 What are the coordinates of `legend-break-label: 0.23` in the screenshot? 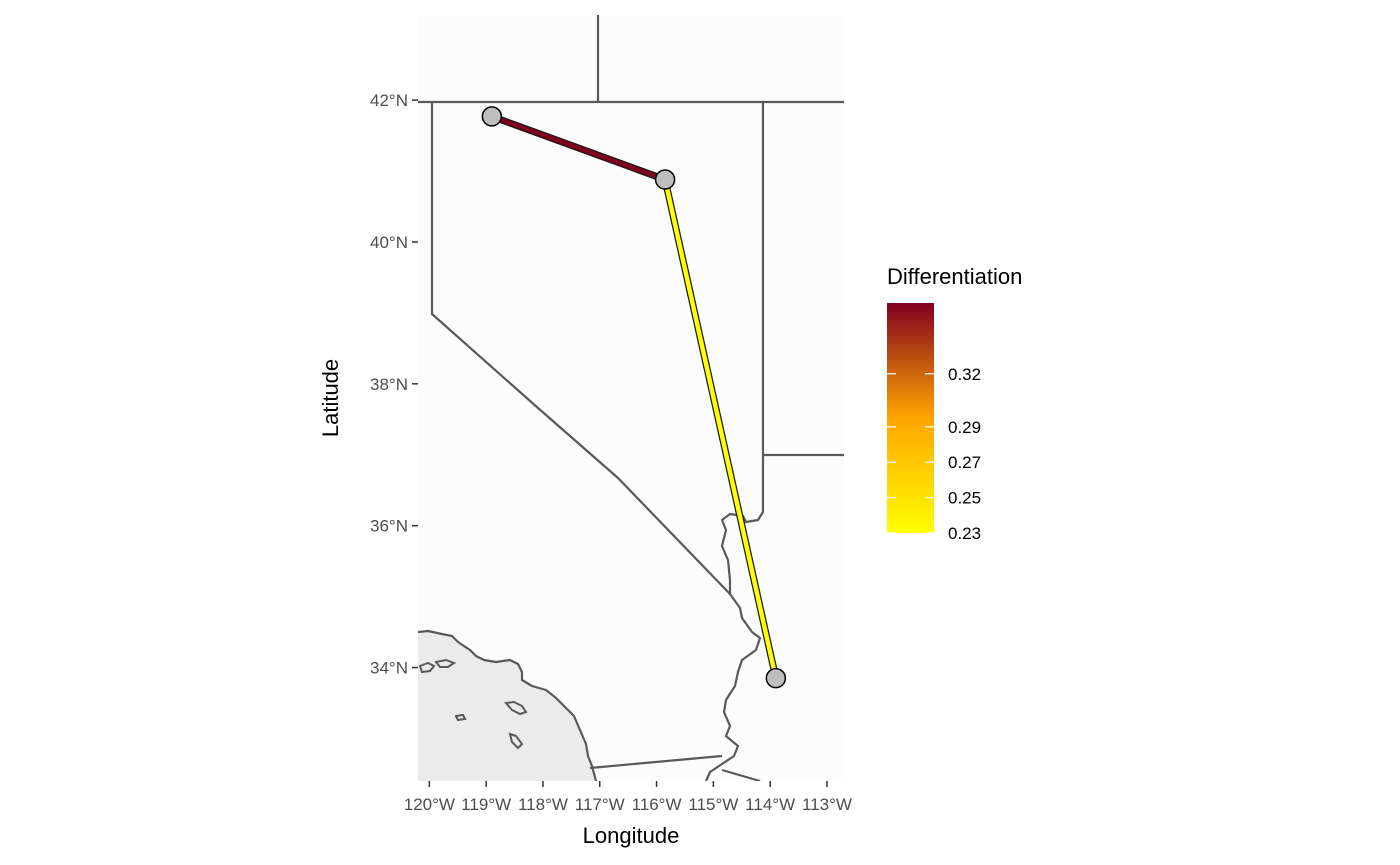 It's located at (964, 533).